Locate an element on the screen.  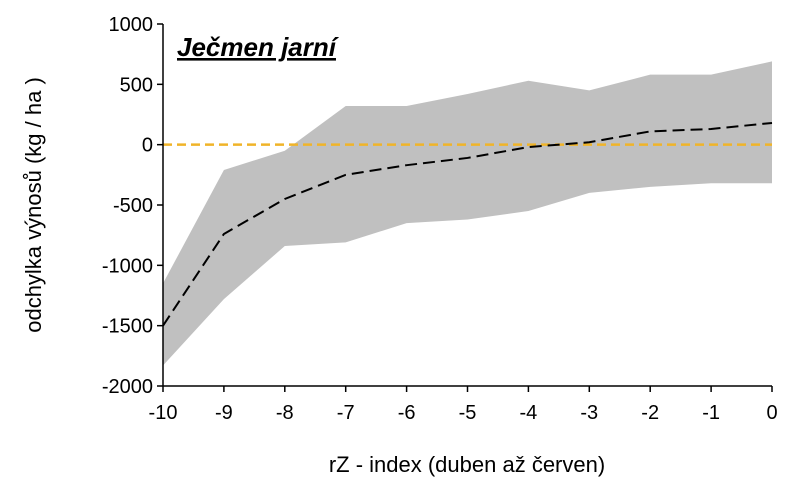
x-ticks: -10 -9 -8 -7 -6 -5 -4 -3 -2 -1 0 is located at coordinates (463, 405).